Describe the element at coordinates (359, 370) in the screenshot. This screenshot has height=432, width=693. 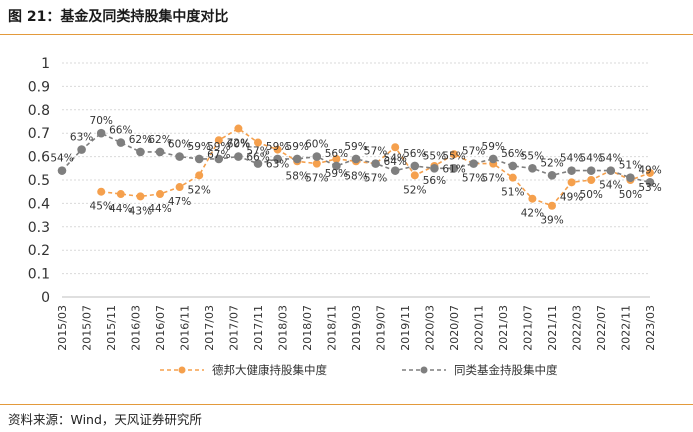
I see `legend: 德邦大健康持股集中度 同类基金持股集中度` at that location.